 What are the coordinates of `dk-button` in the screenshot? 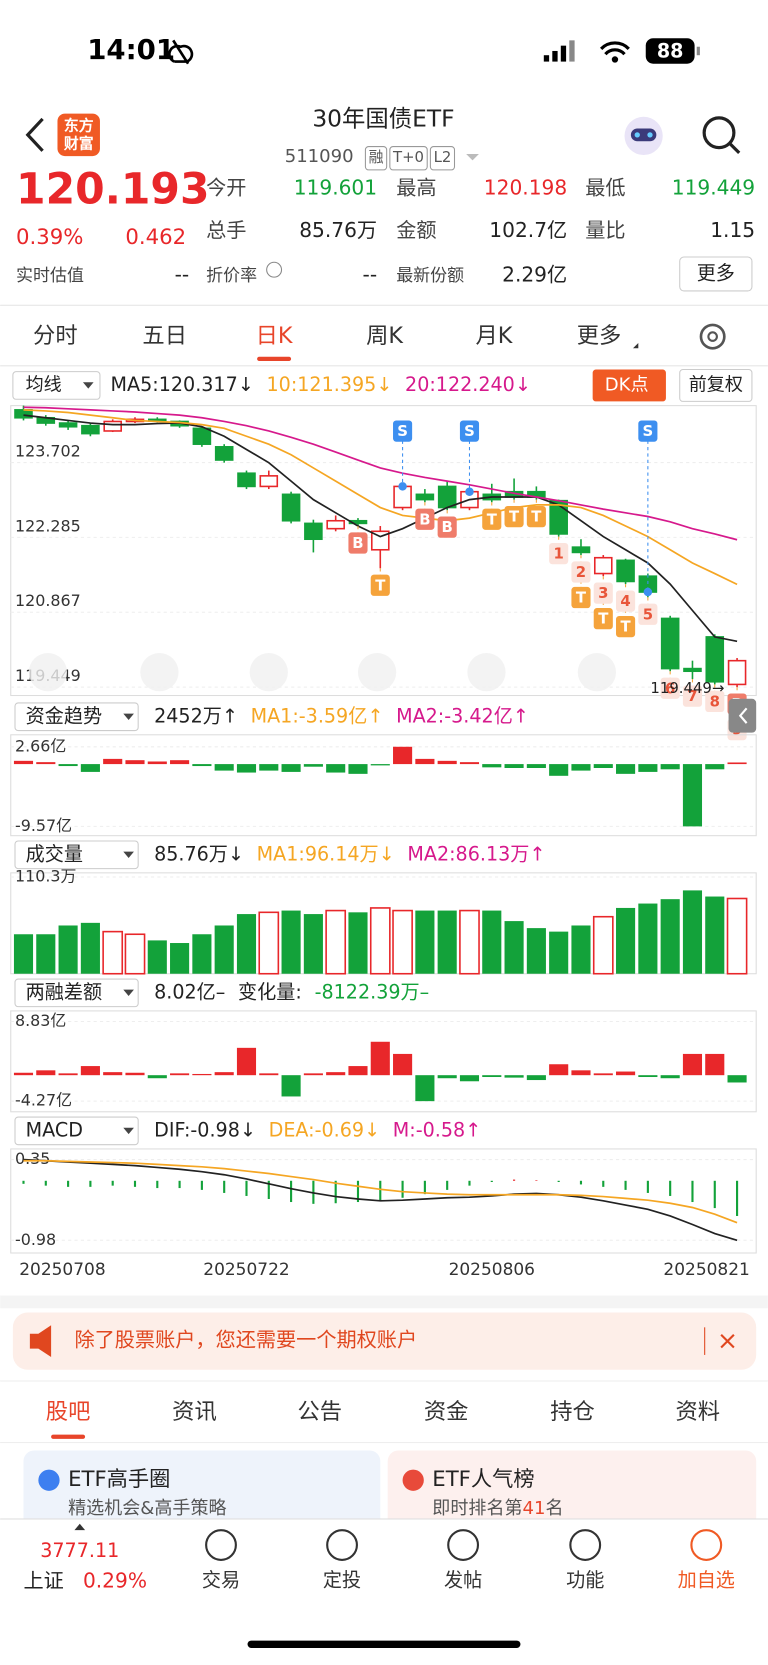 It's located at (629, 385).